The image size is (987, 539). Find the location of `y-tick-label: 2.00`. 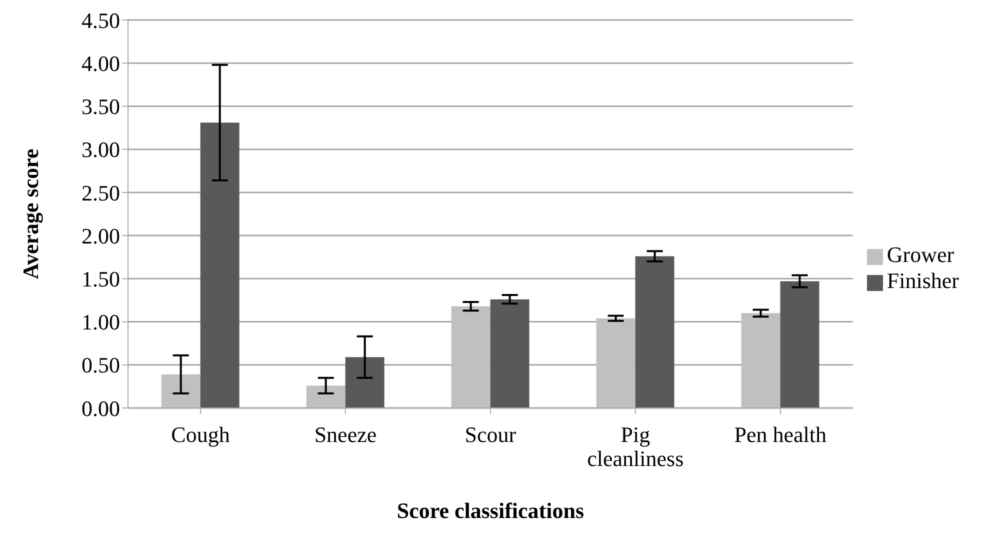

y-tick-label: 2.00 is located at coordinates (101, 235).